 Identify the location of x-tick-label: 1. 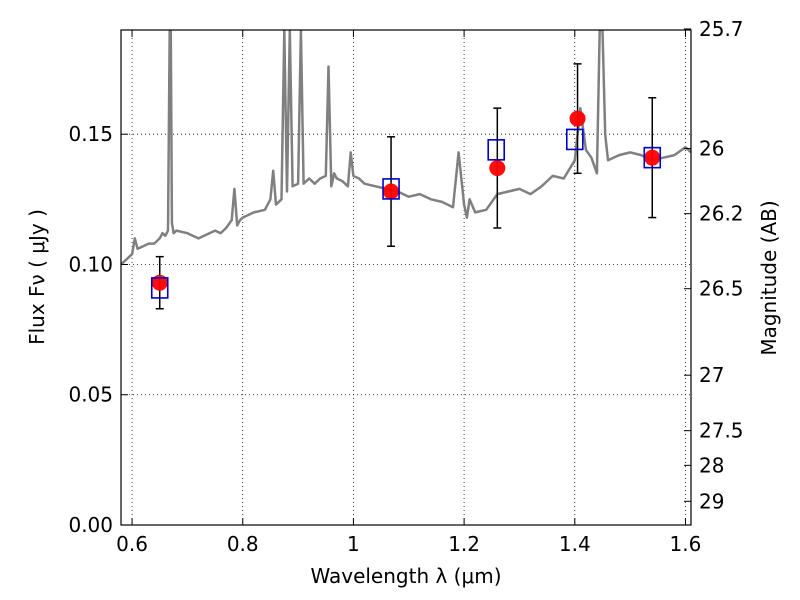
(353, 544).